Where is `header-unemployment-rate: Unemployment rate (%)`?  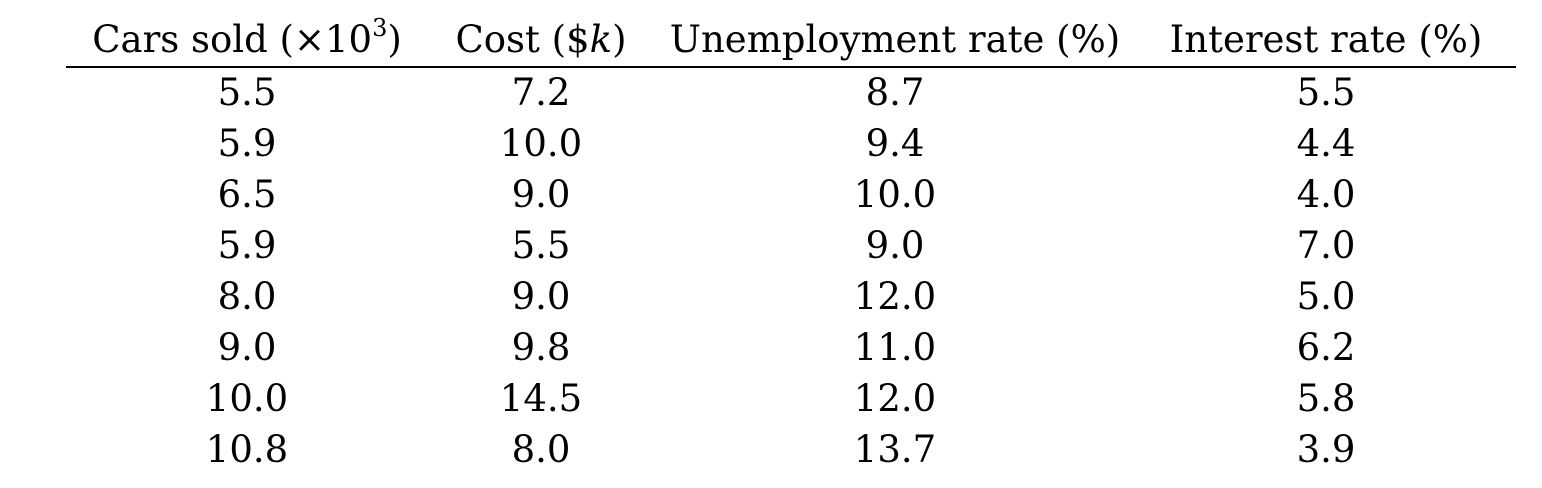
header-unemployment-rate: Unemployment rate (%) is located at coordinates (895, 41).